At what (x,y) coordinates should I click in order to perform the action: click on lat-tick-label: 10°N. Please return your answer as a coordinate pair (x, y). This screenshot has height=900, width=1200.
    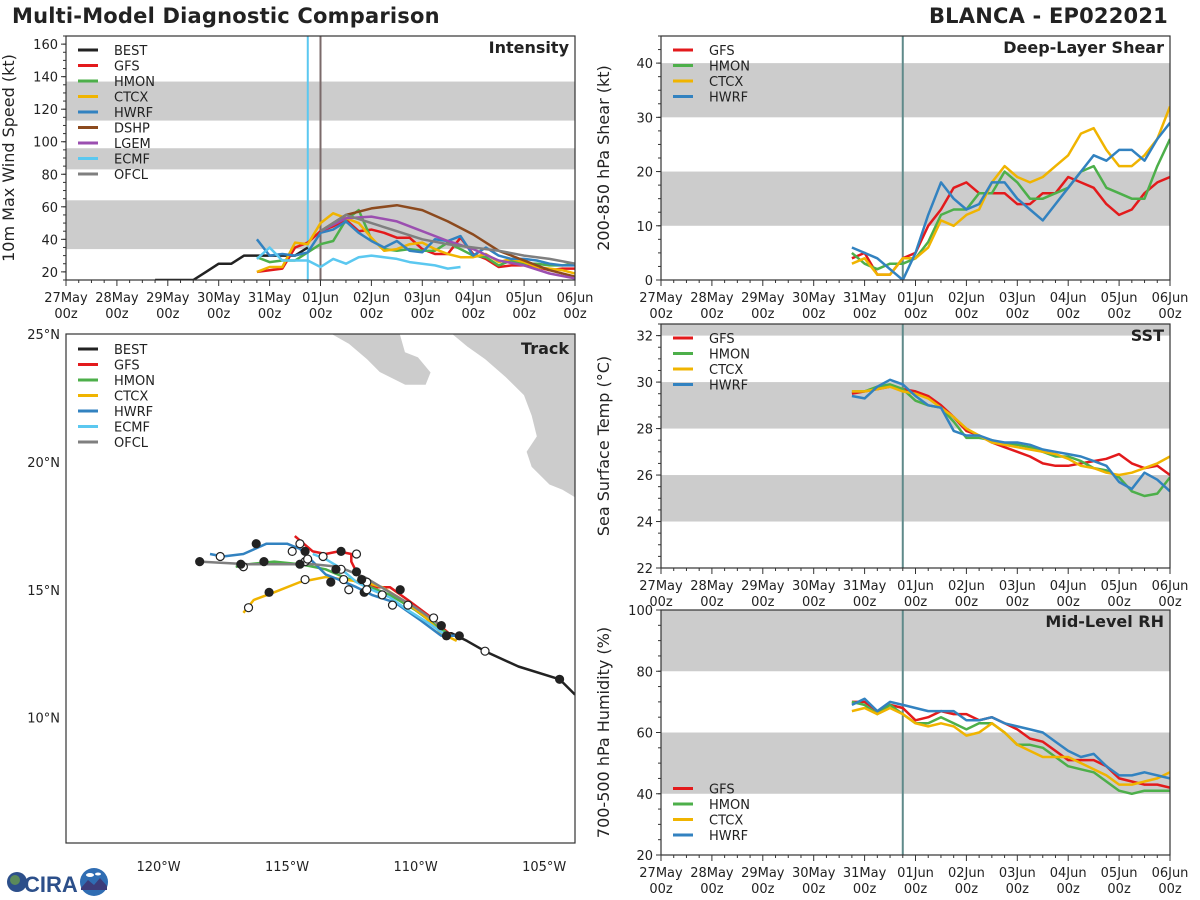
    Looking at the image, I should click on (43, 719).